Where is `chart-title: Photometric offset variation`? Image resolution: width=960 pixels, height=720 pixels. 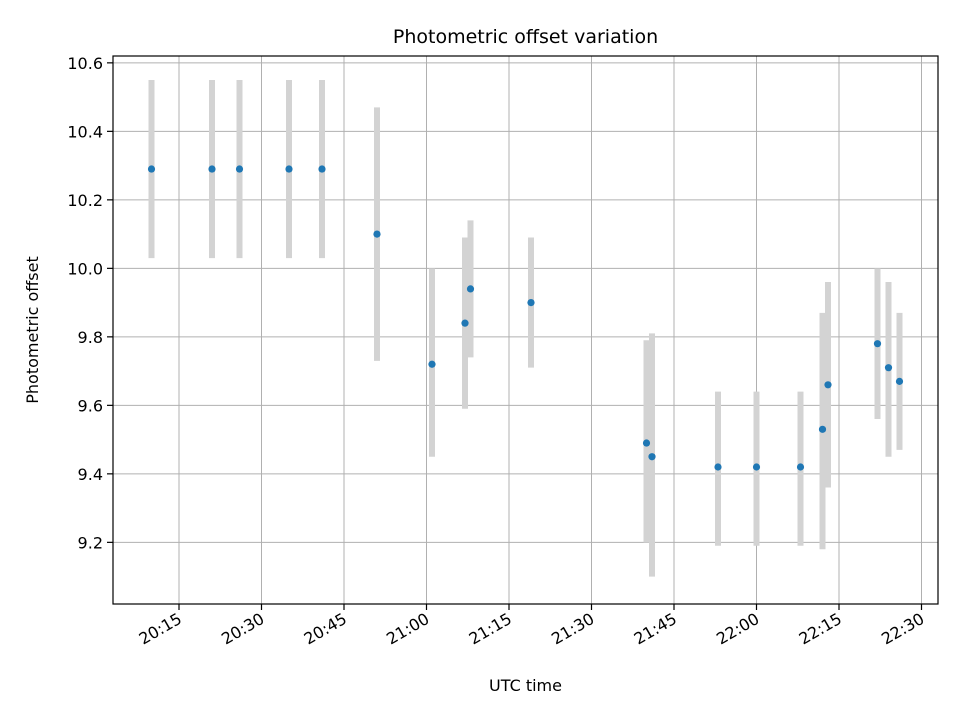
chart-title: Photometric offset variation is located at coordinates (525, 37).